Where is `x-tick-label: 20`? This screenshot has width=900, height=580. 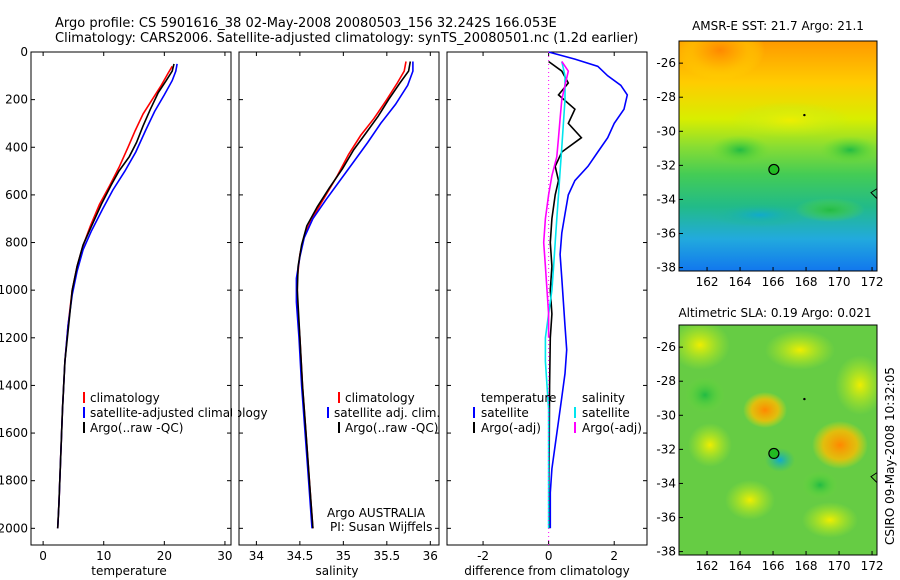 x-tick-label: 20 is located at coordinates (164, 556).